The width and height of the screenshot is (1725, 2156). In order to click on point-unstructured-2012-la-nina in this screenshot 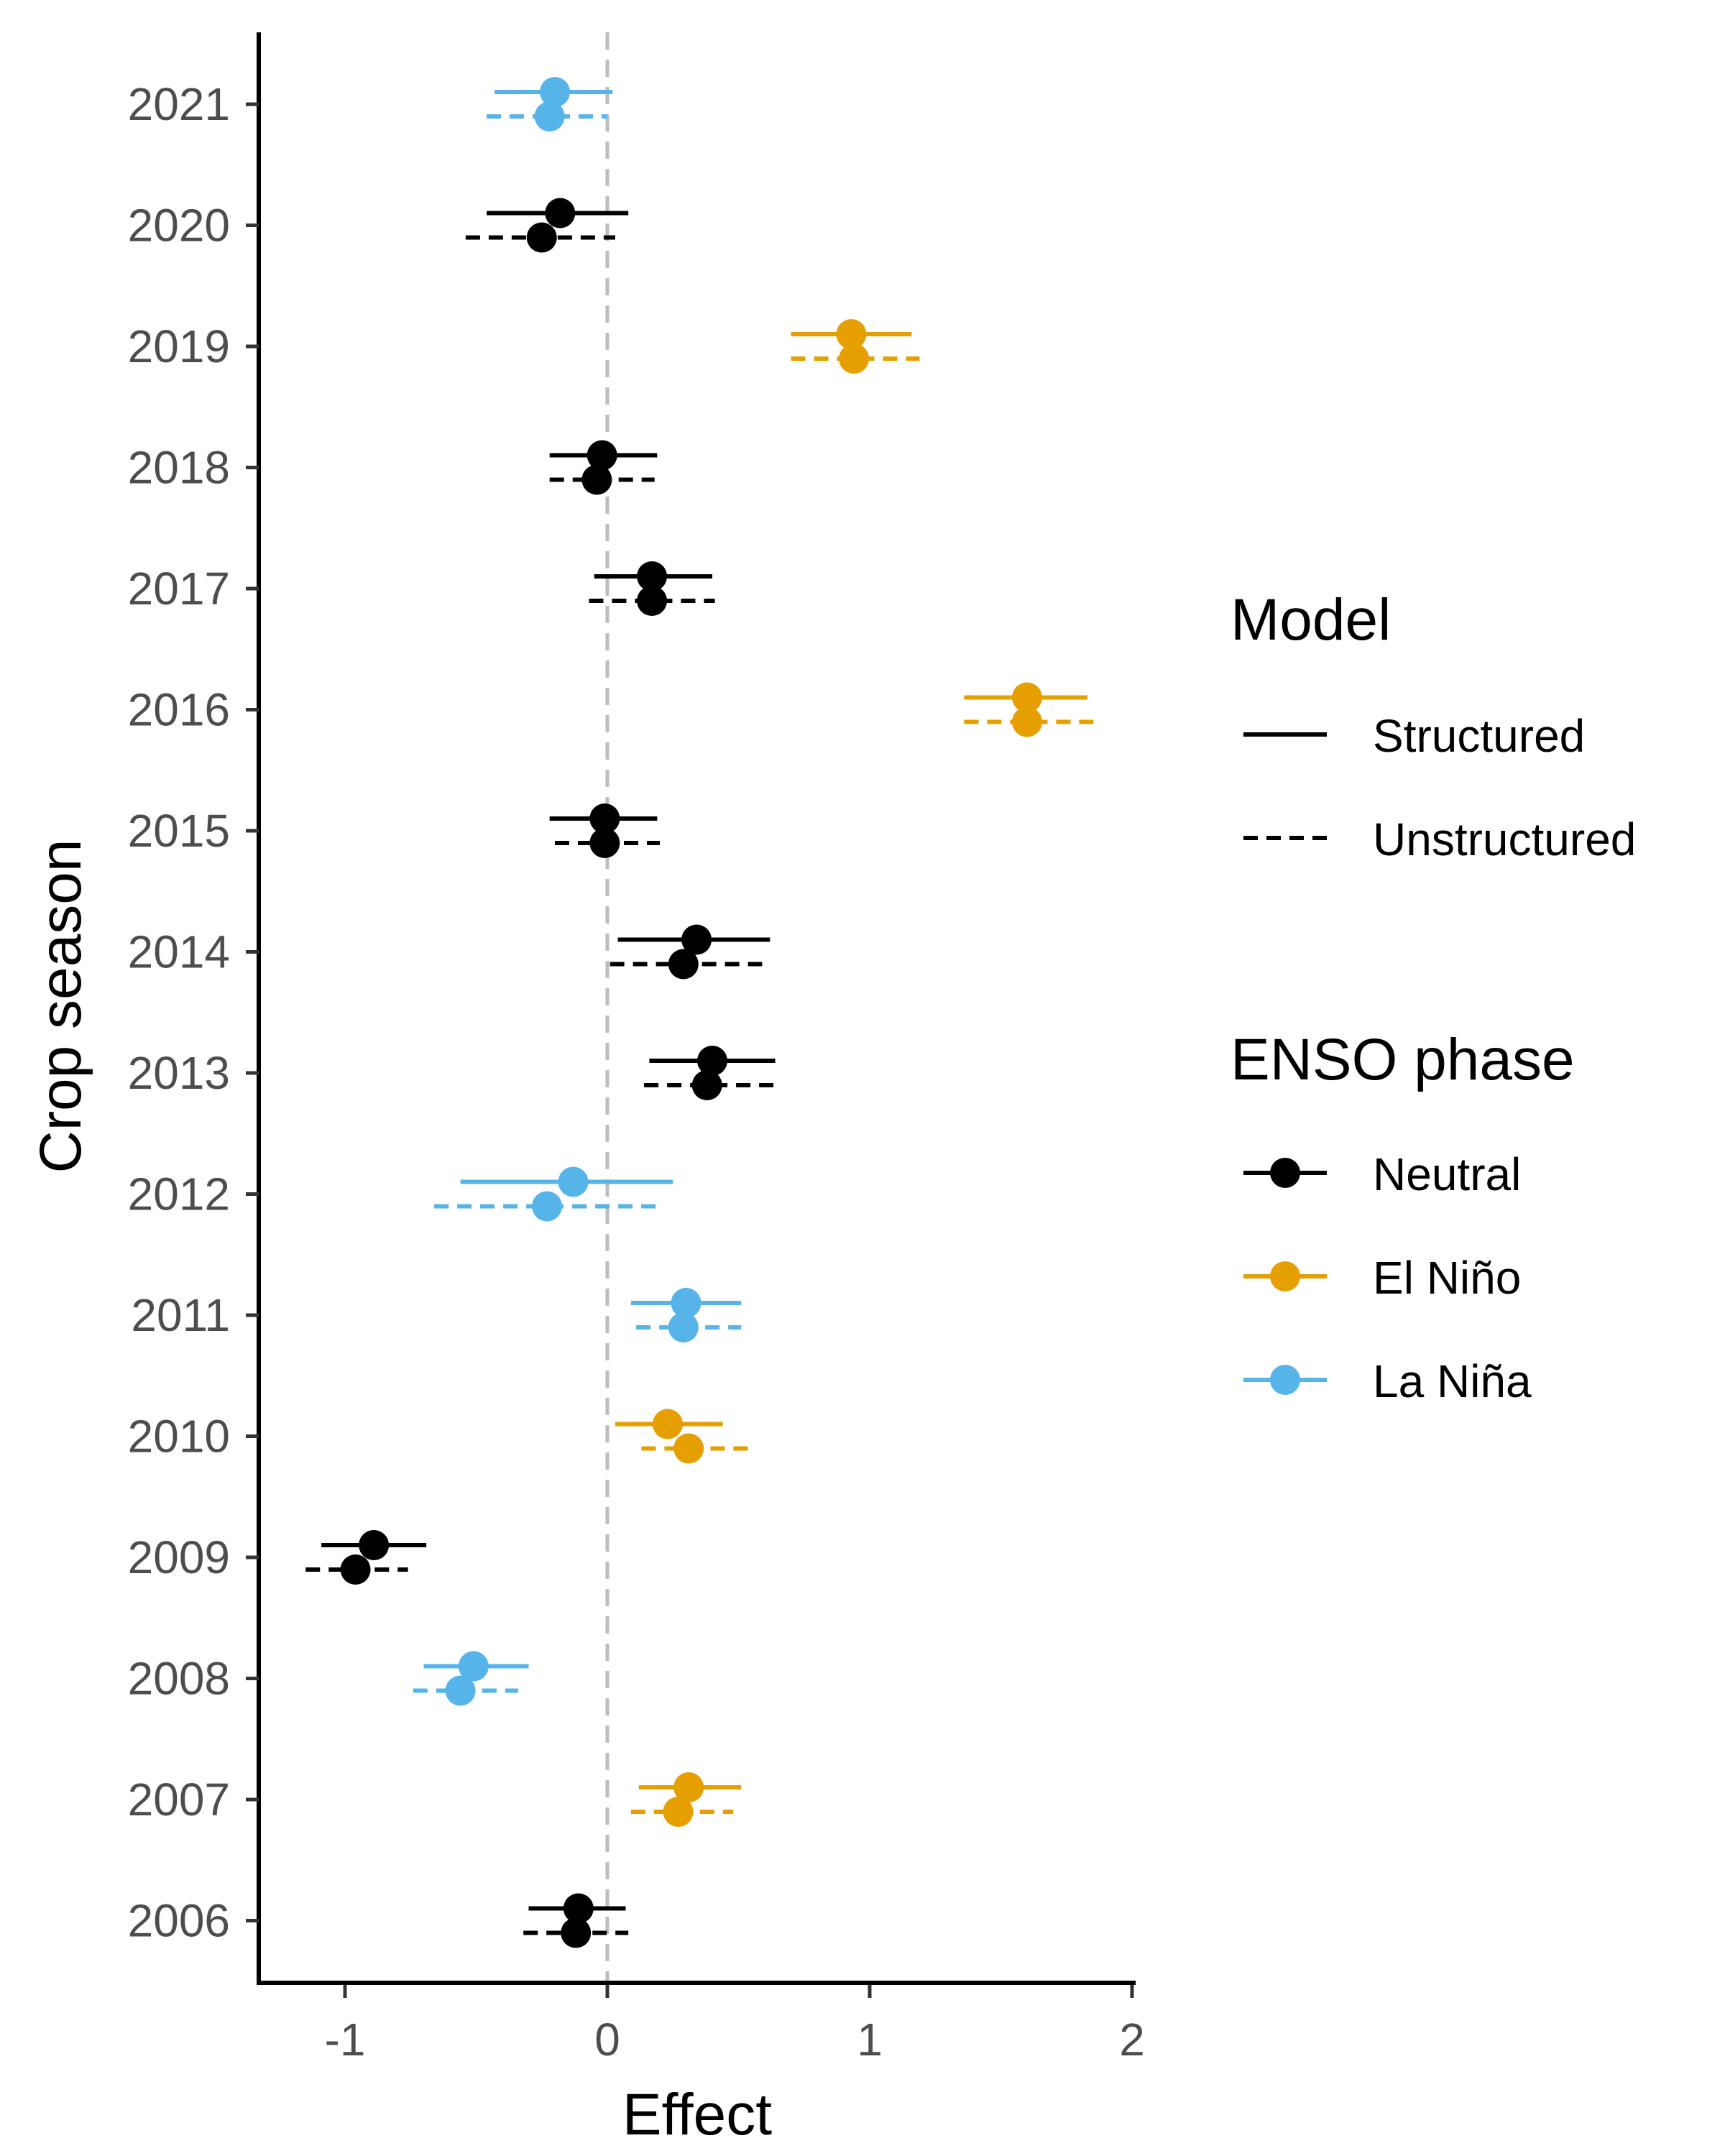, I will do `click(547, 1206)`.